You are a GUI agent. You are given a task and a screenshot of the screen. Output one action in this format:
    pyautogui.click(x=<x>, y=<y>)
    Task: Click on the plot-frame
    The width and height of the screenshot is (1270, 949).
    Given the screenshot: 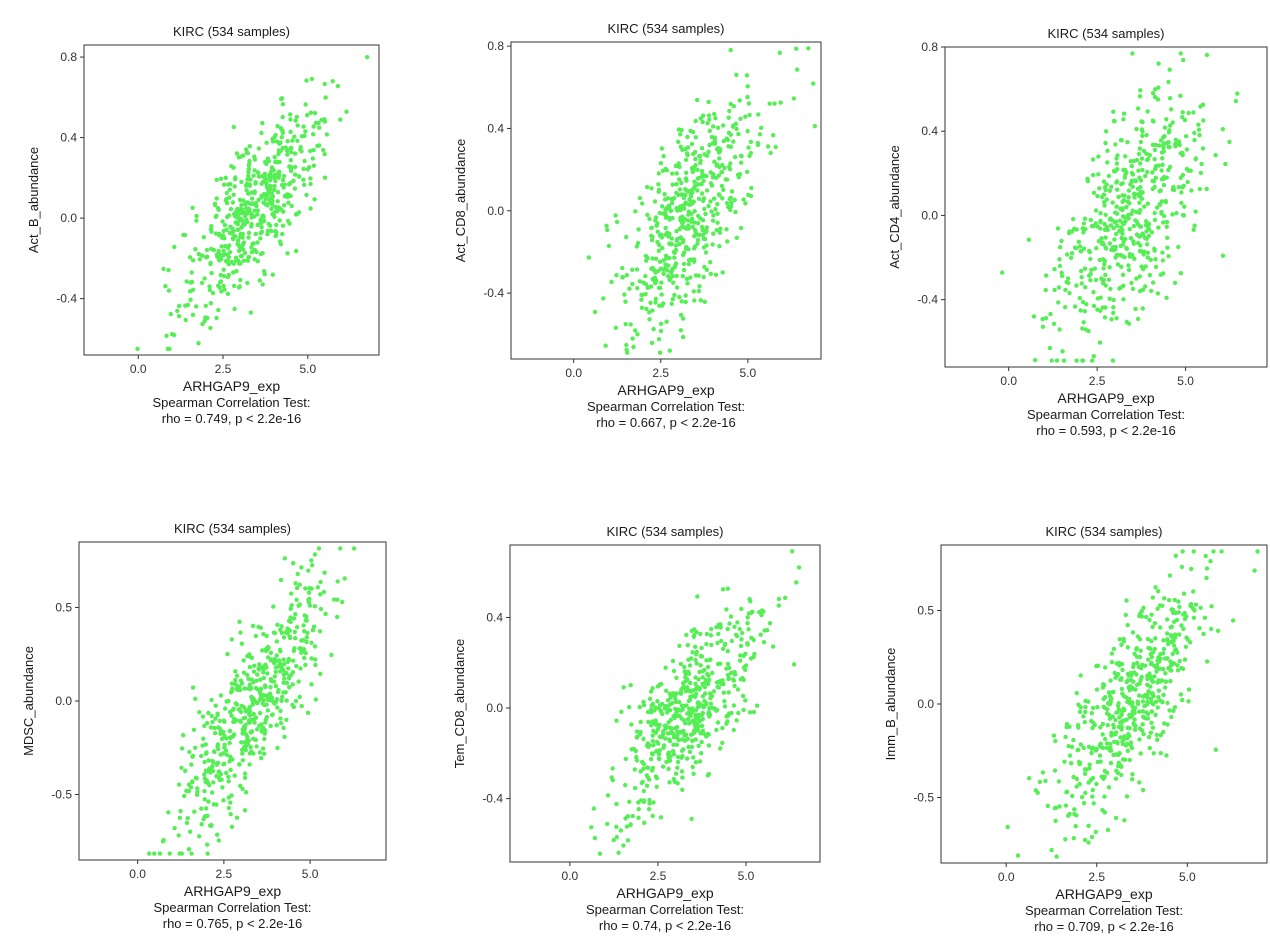 What is the action you would take?
    pyautogui.click(x=231, y=200)
    